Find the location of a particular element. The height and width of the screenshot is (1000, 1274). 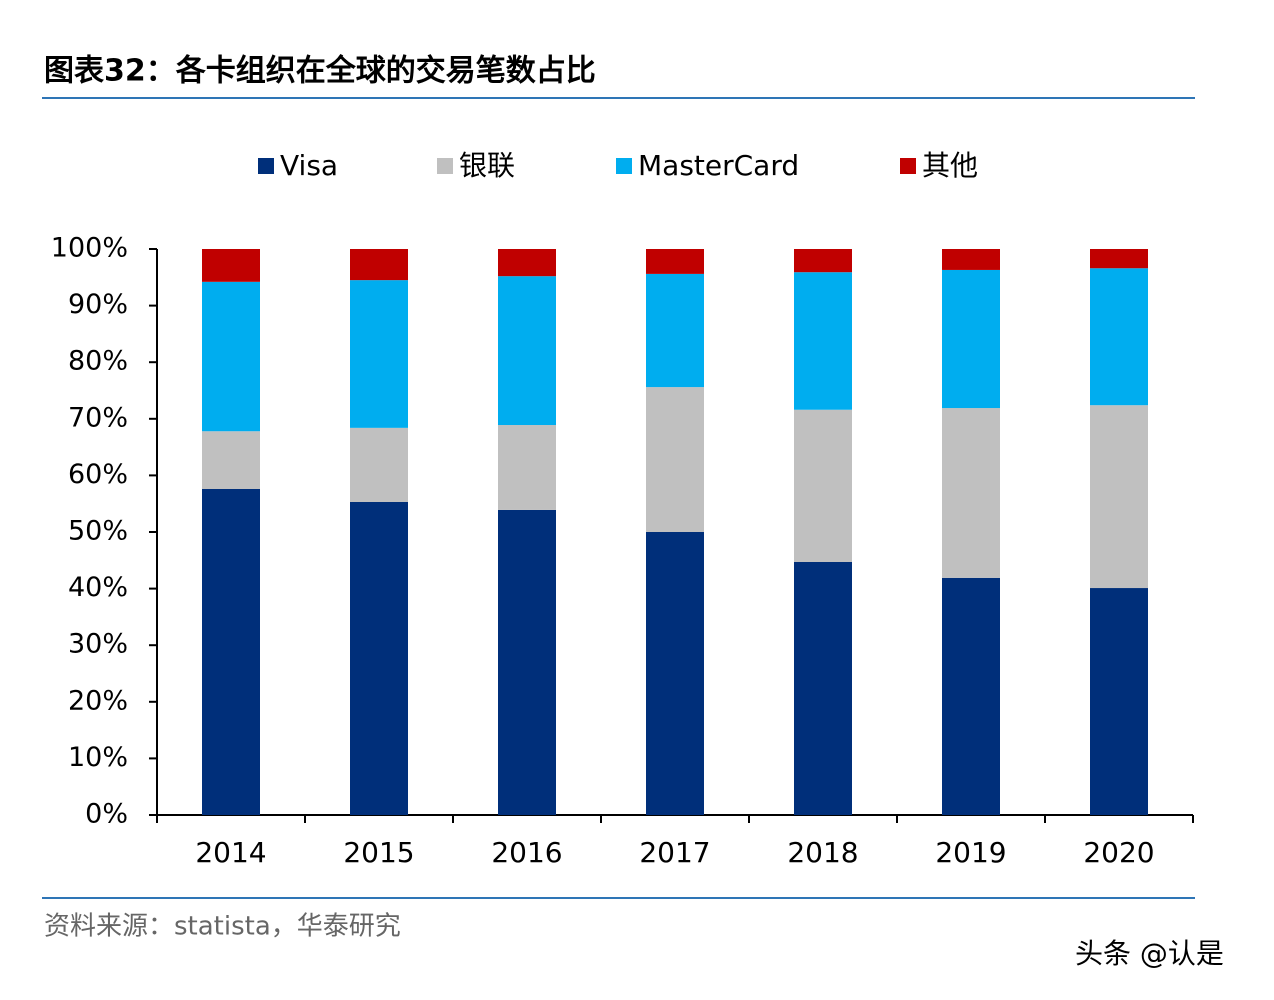

watermark: 头条 @认是 is located at coordinates (1149, 953).